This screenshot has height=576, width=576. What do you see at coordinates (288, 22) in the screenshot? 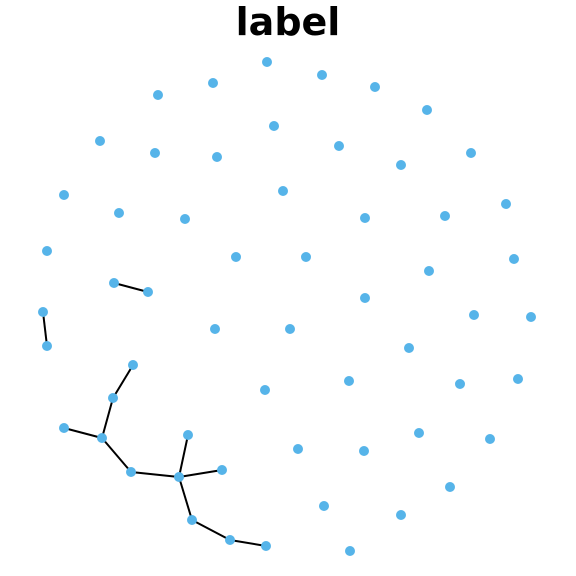
I see `graph-title: label` at bounding box center [288, 22].